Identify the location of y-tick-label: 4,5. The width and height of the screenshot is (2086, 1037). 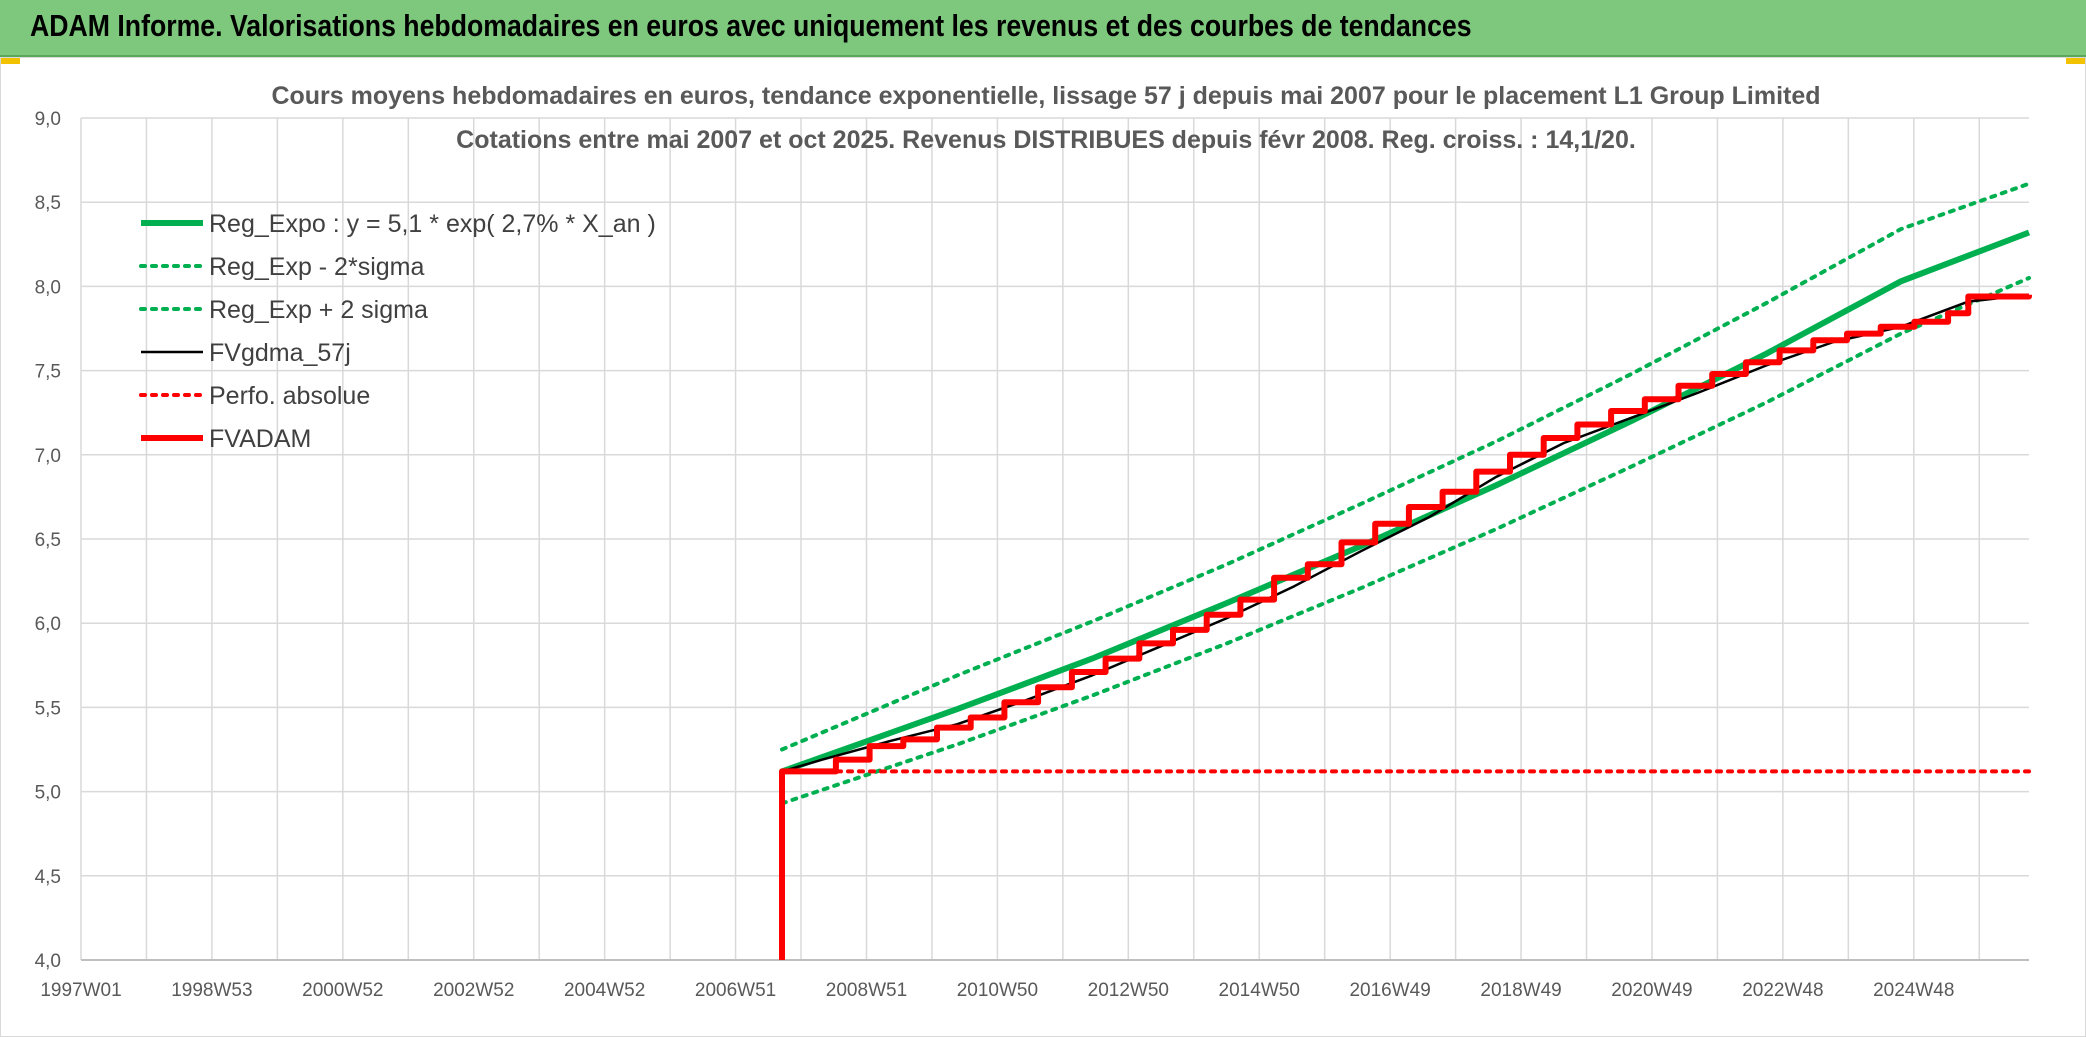
(48, 877).